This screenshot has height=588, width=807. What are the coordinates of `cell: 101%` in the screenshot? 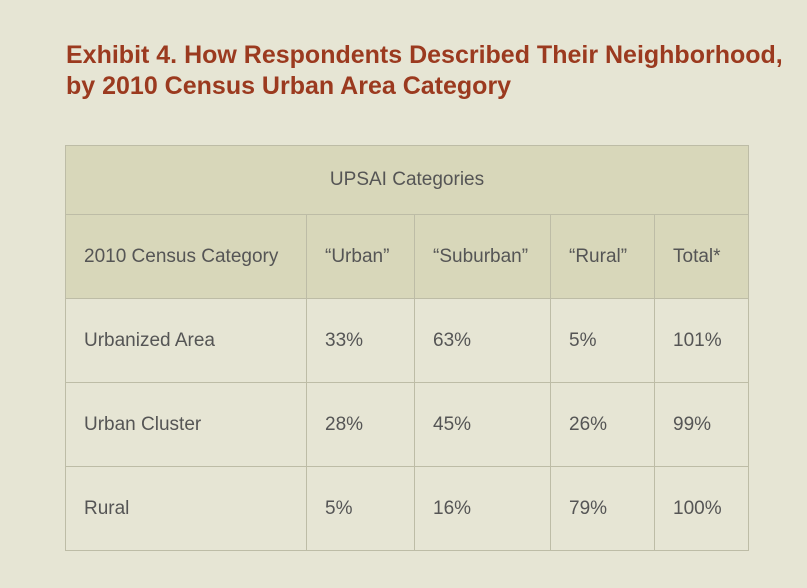 It's located at (701, 340).